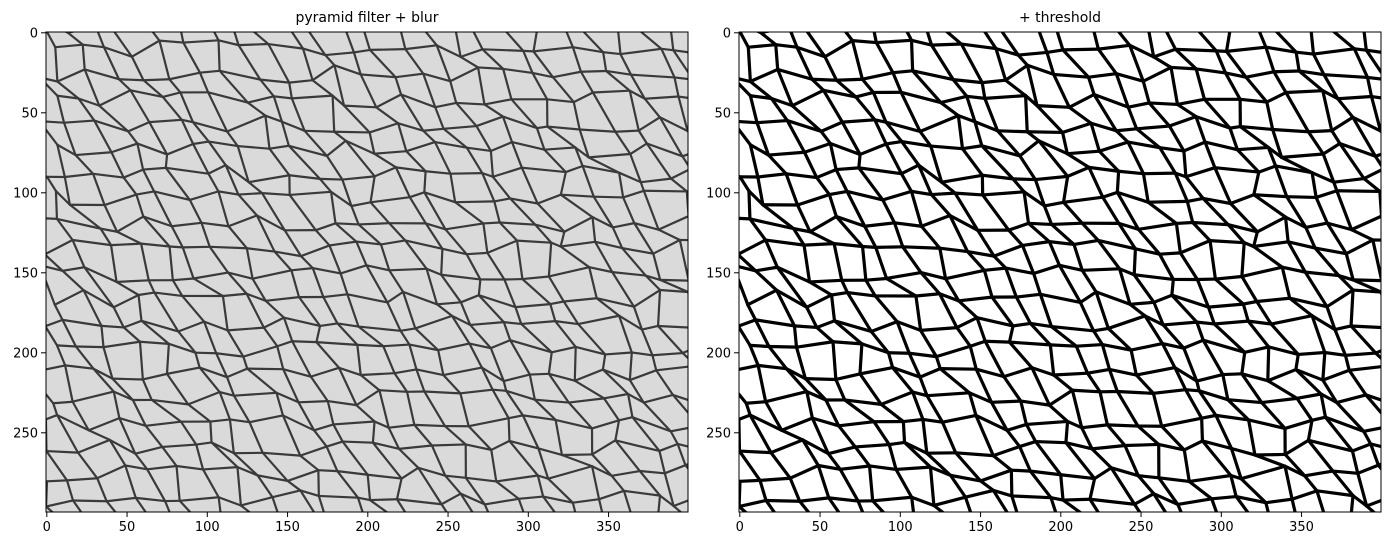 The width and height of the screenshot is (1389, 548). What do you see at coordinates (1141, 527) in the screenshot?
I see `x-tick-label: 250` at bounding box center [1141, 527].